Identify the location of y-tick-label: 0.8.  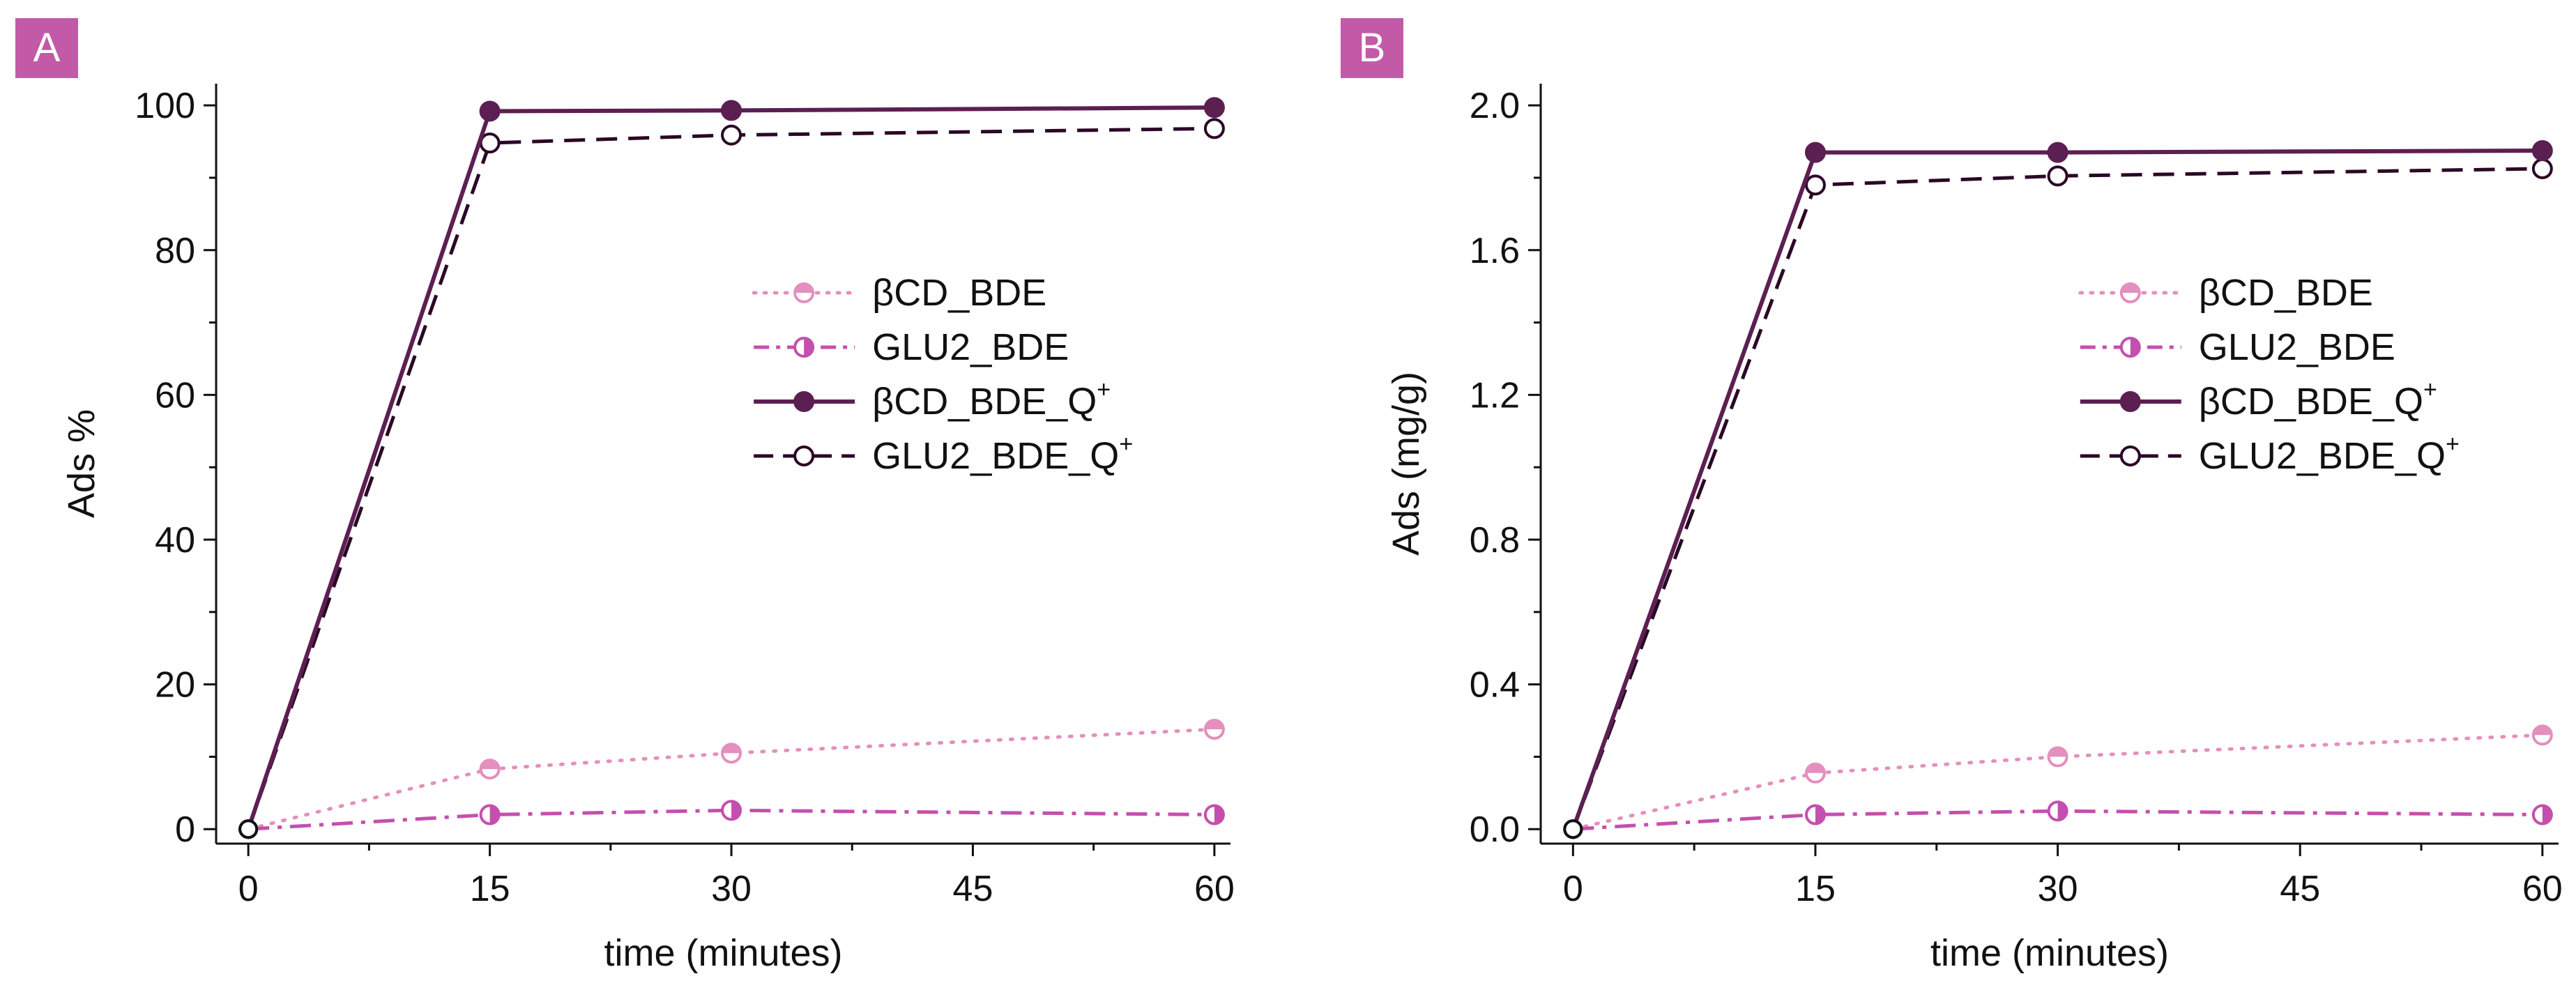
(1495, 540).